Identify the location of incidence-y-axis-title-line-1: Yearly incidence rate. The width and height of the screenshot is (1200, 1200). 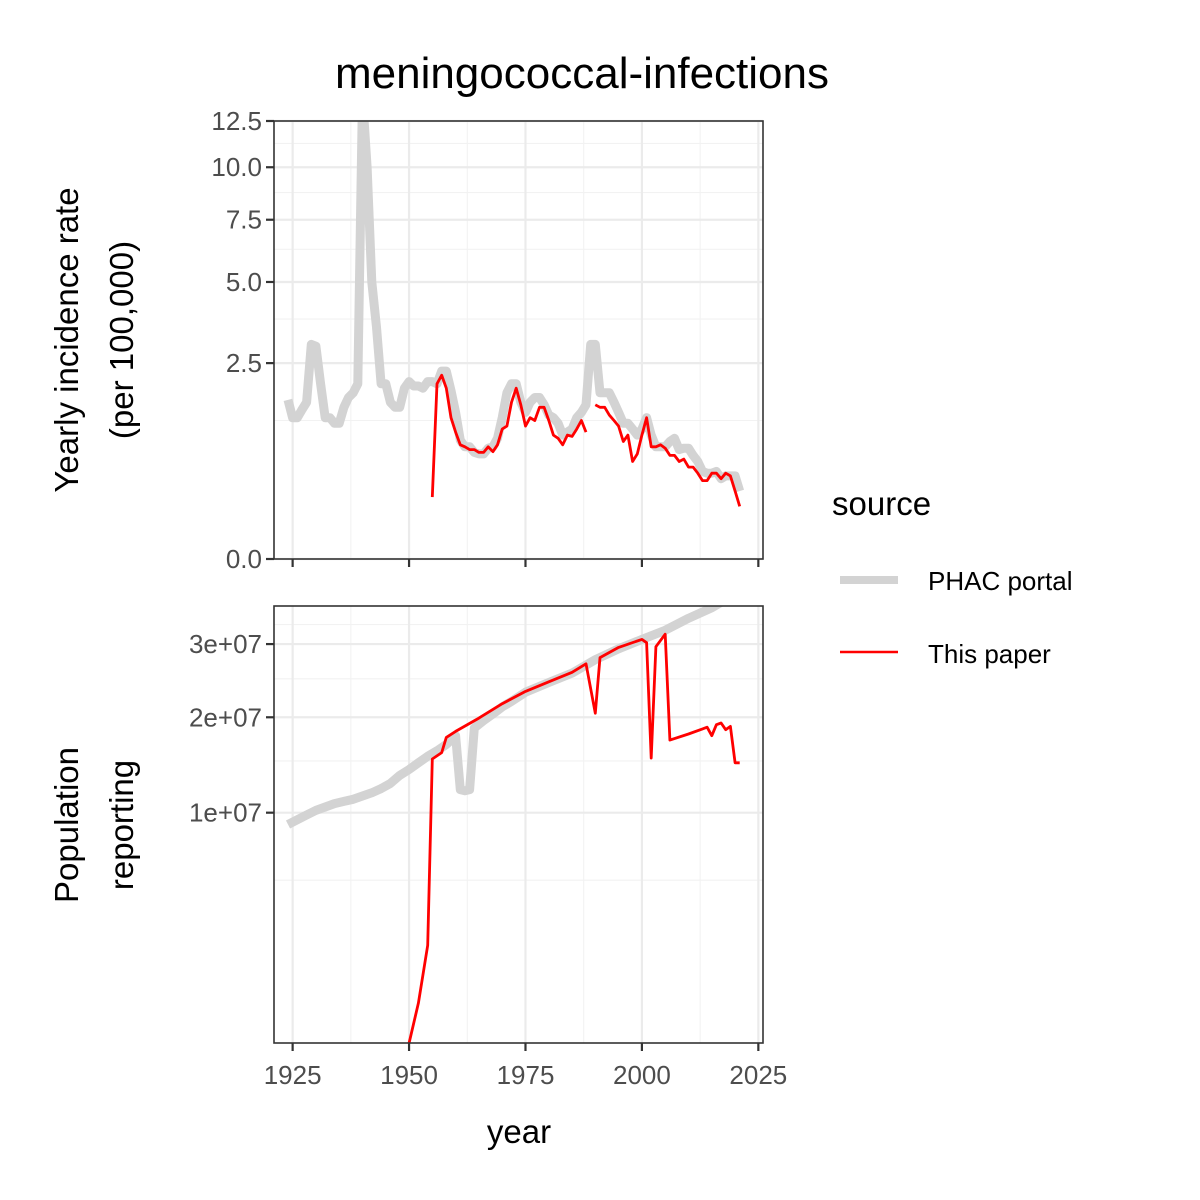
(66, 339).